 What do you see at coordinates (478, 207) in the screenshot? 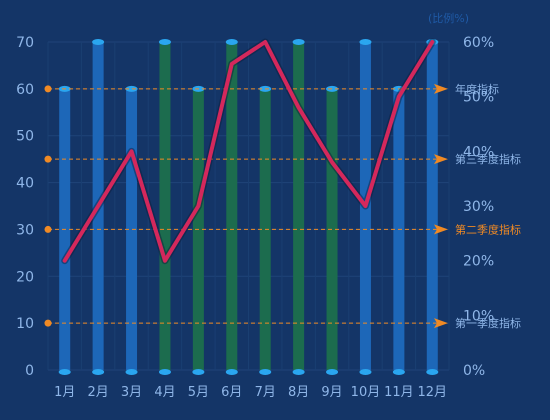
I see `y2-tick-label: 30%` at bounding box center [478, 207].